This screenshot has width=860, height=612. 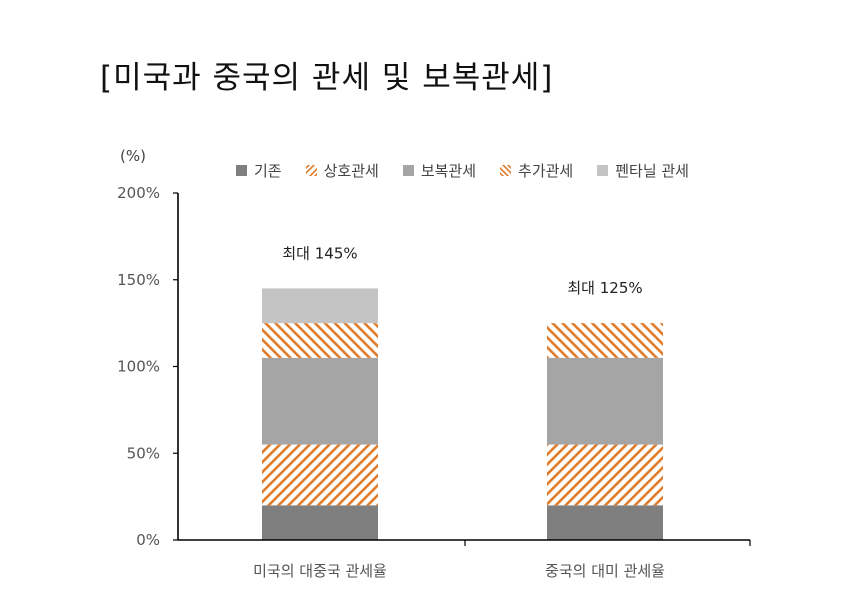 What do you see at coordinates (603, 170) in the screenshot?
I see `legend-swatch-fentanyl` at bounding box center [603, 170].